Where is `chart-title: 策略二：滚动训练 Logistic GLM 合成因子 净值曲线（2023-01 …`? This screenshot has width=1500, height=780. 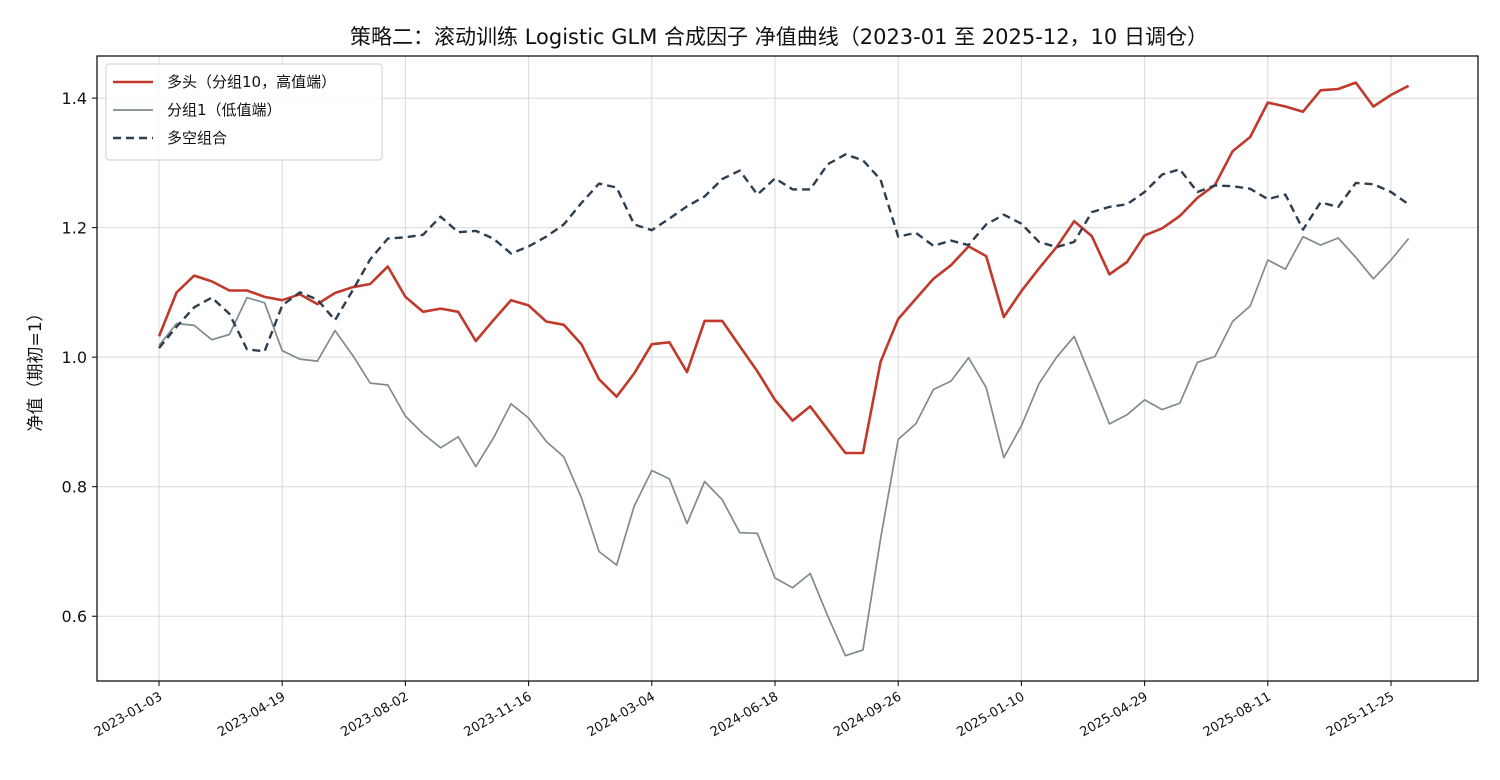
chart-title: 策略二：滚动训练 Logistic GLM 合成因子 净值曲线（2023-01 … is located at coordinates (779, 37).